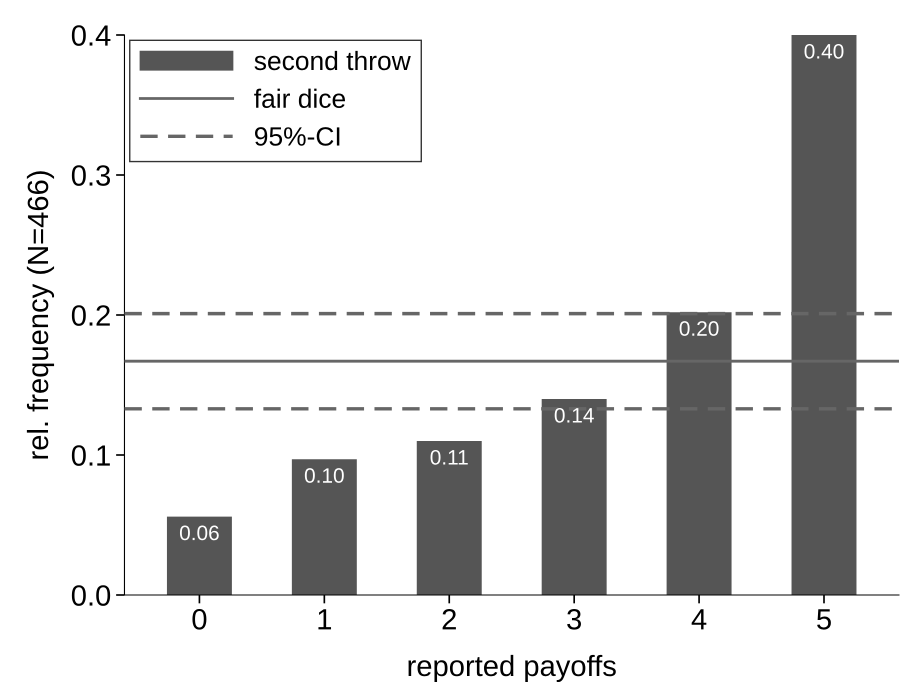 The image size is (922, 700). What do you see at coordinates (824, 51) in the screenshot?
I see `data-label: 0.40` at bounding box center [824, 51].